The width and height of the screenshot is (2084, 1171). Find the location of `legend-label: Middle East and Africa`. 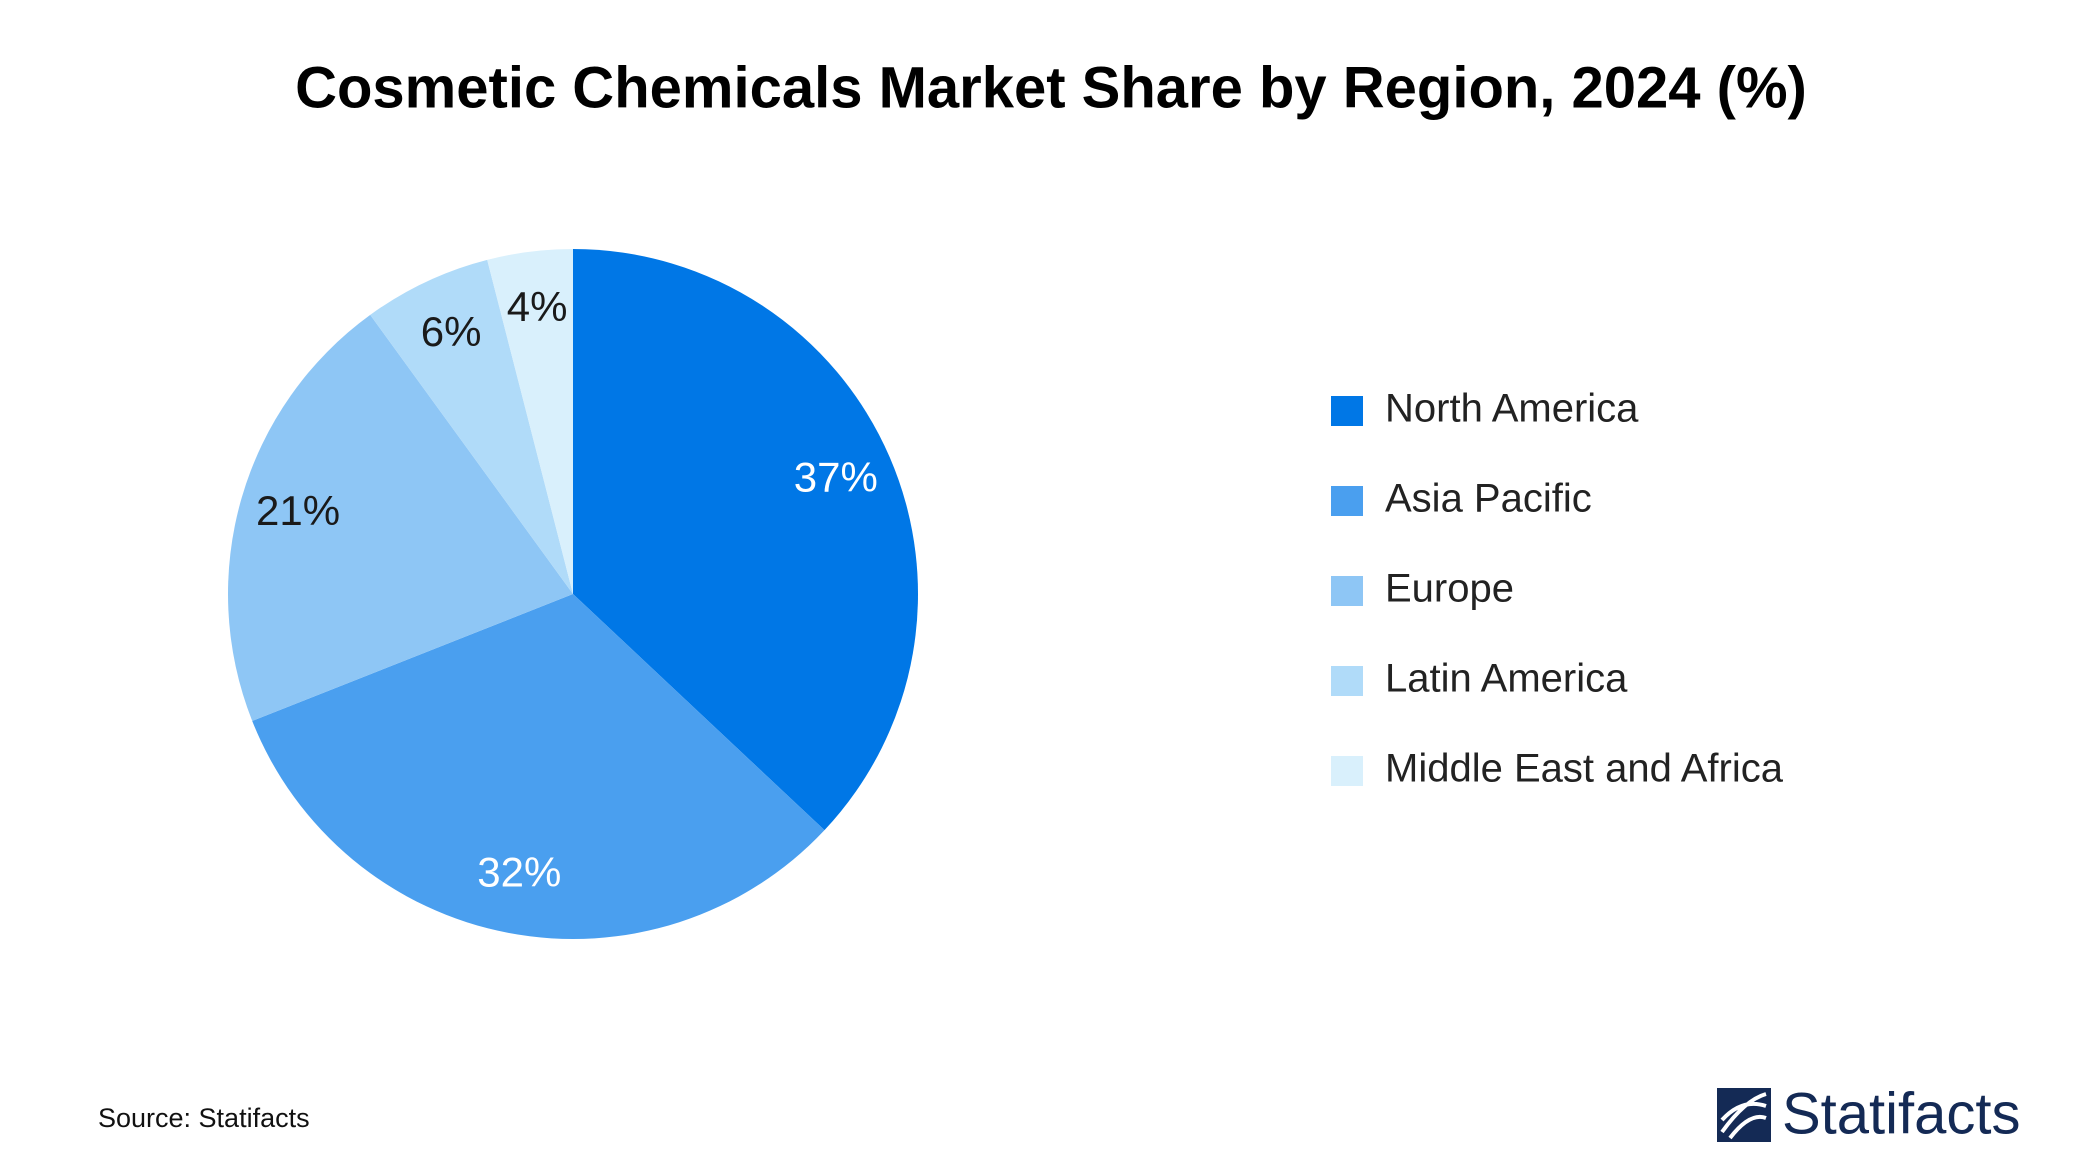

legend-label: Middle East and Africa is located at coordinates (1584, 769).